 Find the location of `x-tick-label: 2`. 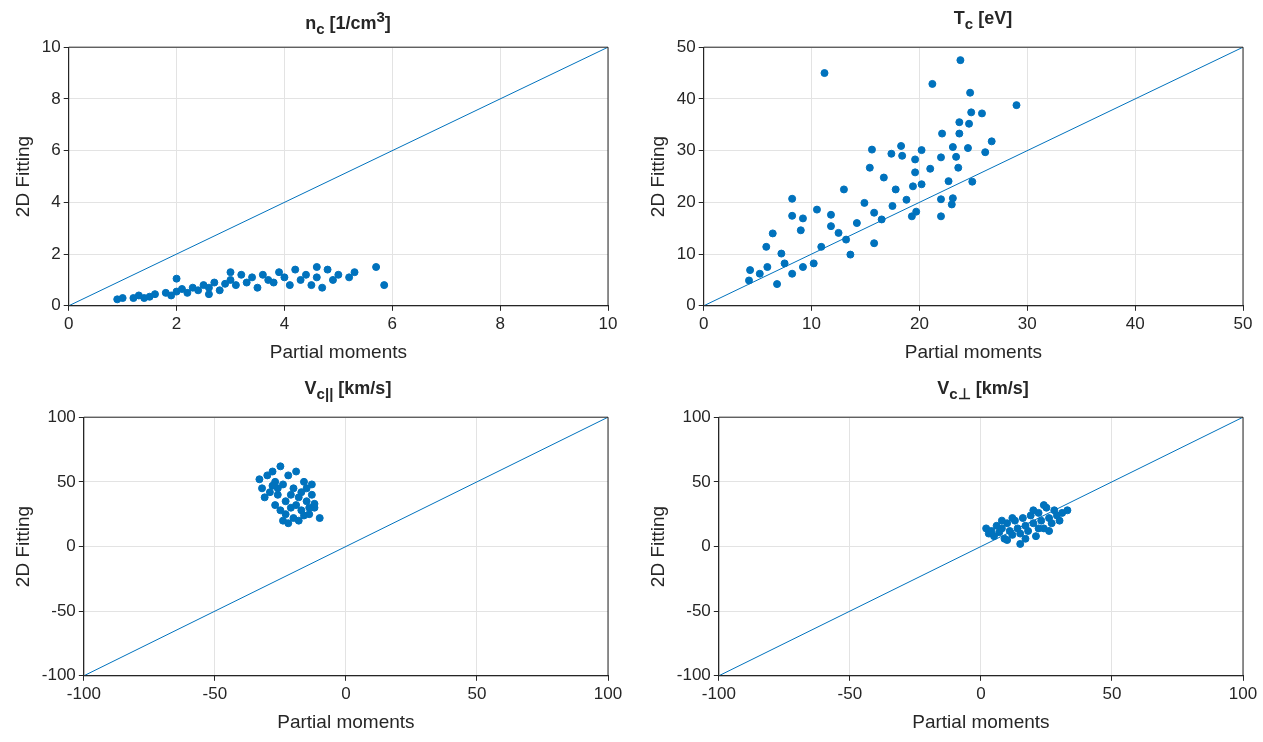

x-tick-label: 2 is located at coordinates (176, 323).